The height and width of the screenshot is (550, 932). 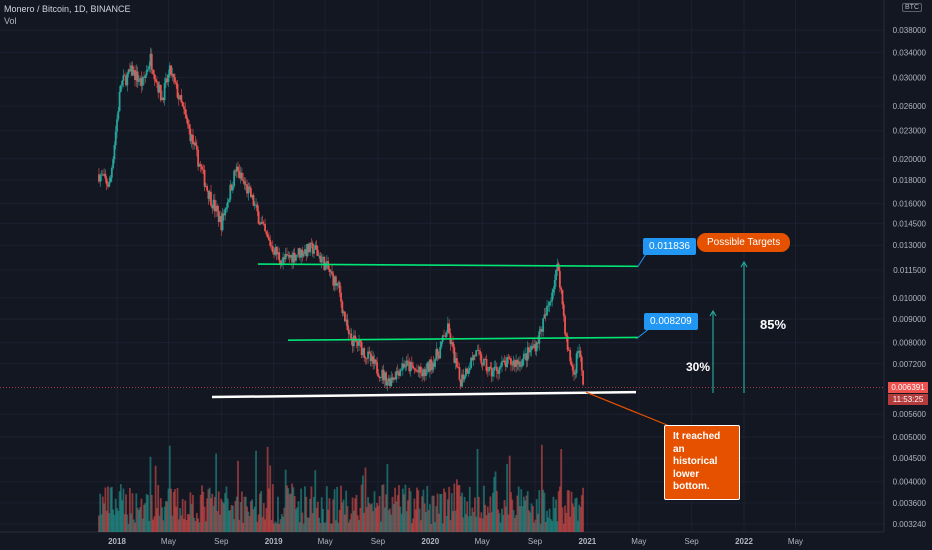 What do you see at coordinates (702, 462) in the screenshot?
I see `bottom-note: It reached an historical lower bottom.` at bounding box center [702, 462].